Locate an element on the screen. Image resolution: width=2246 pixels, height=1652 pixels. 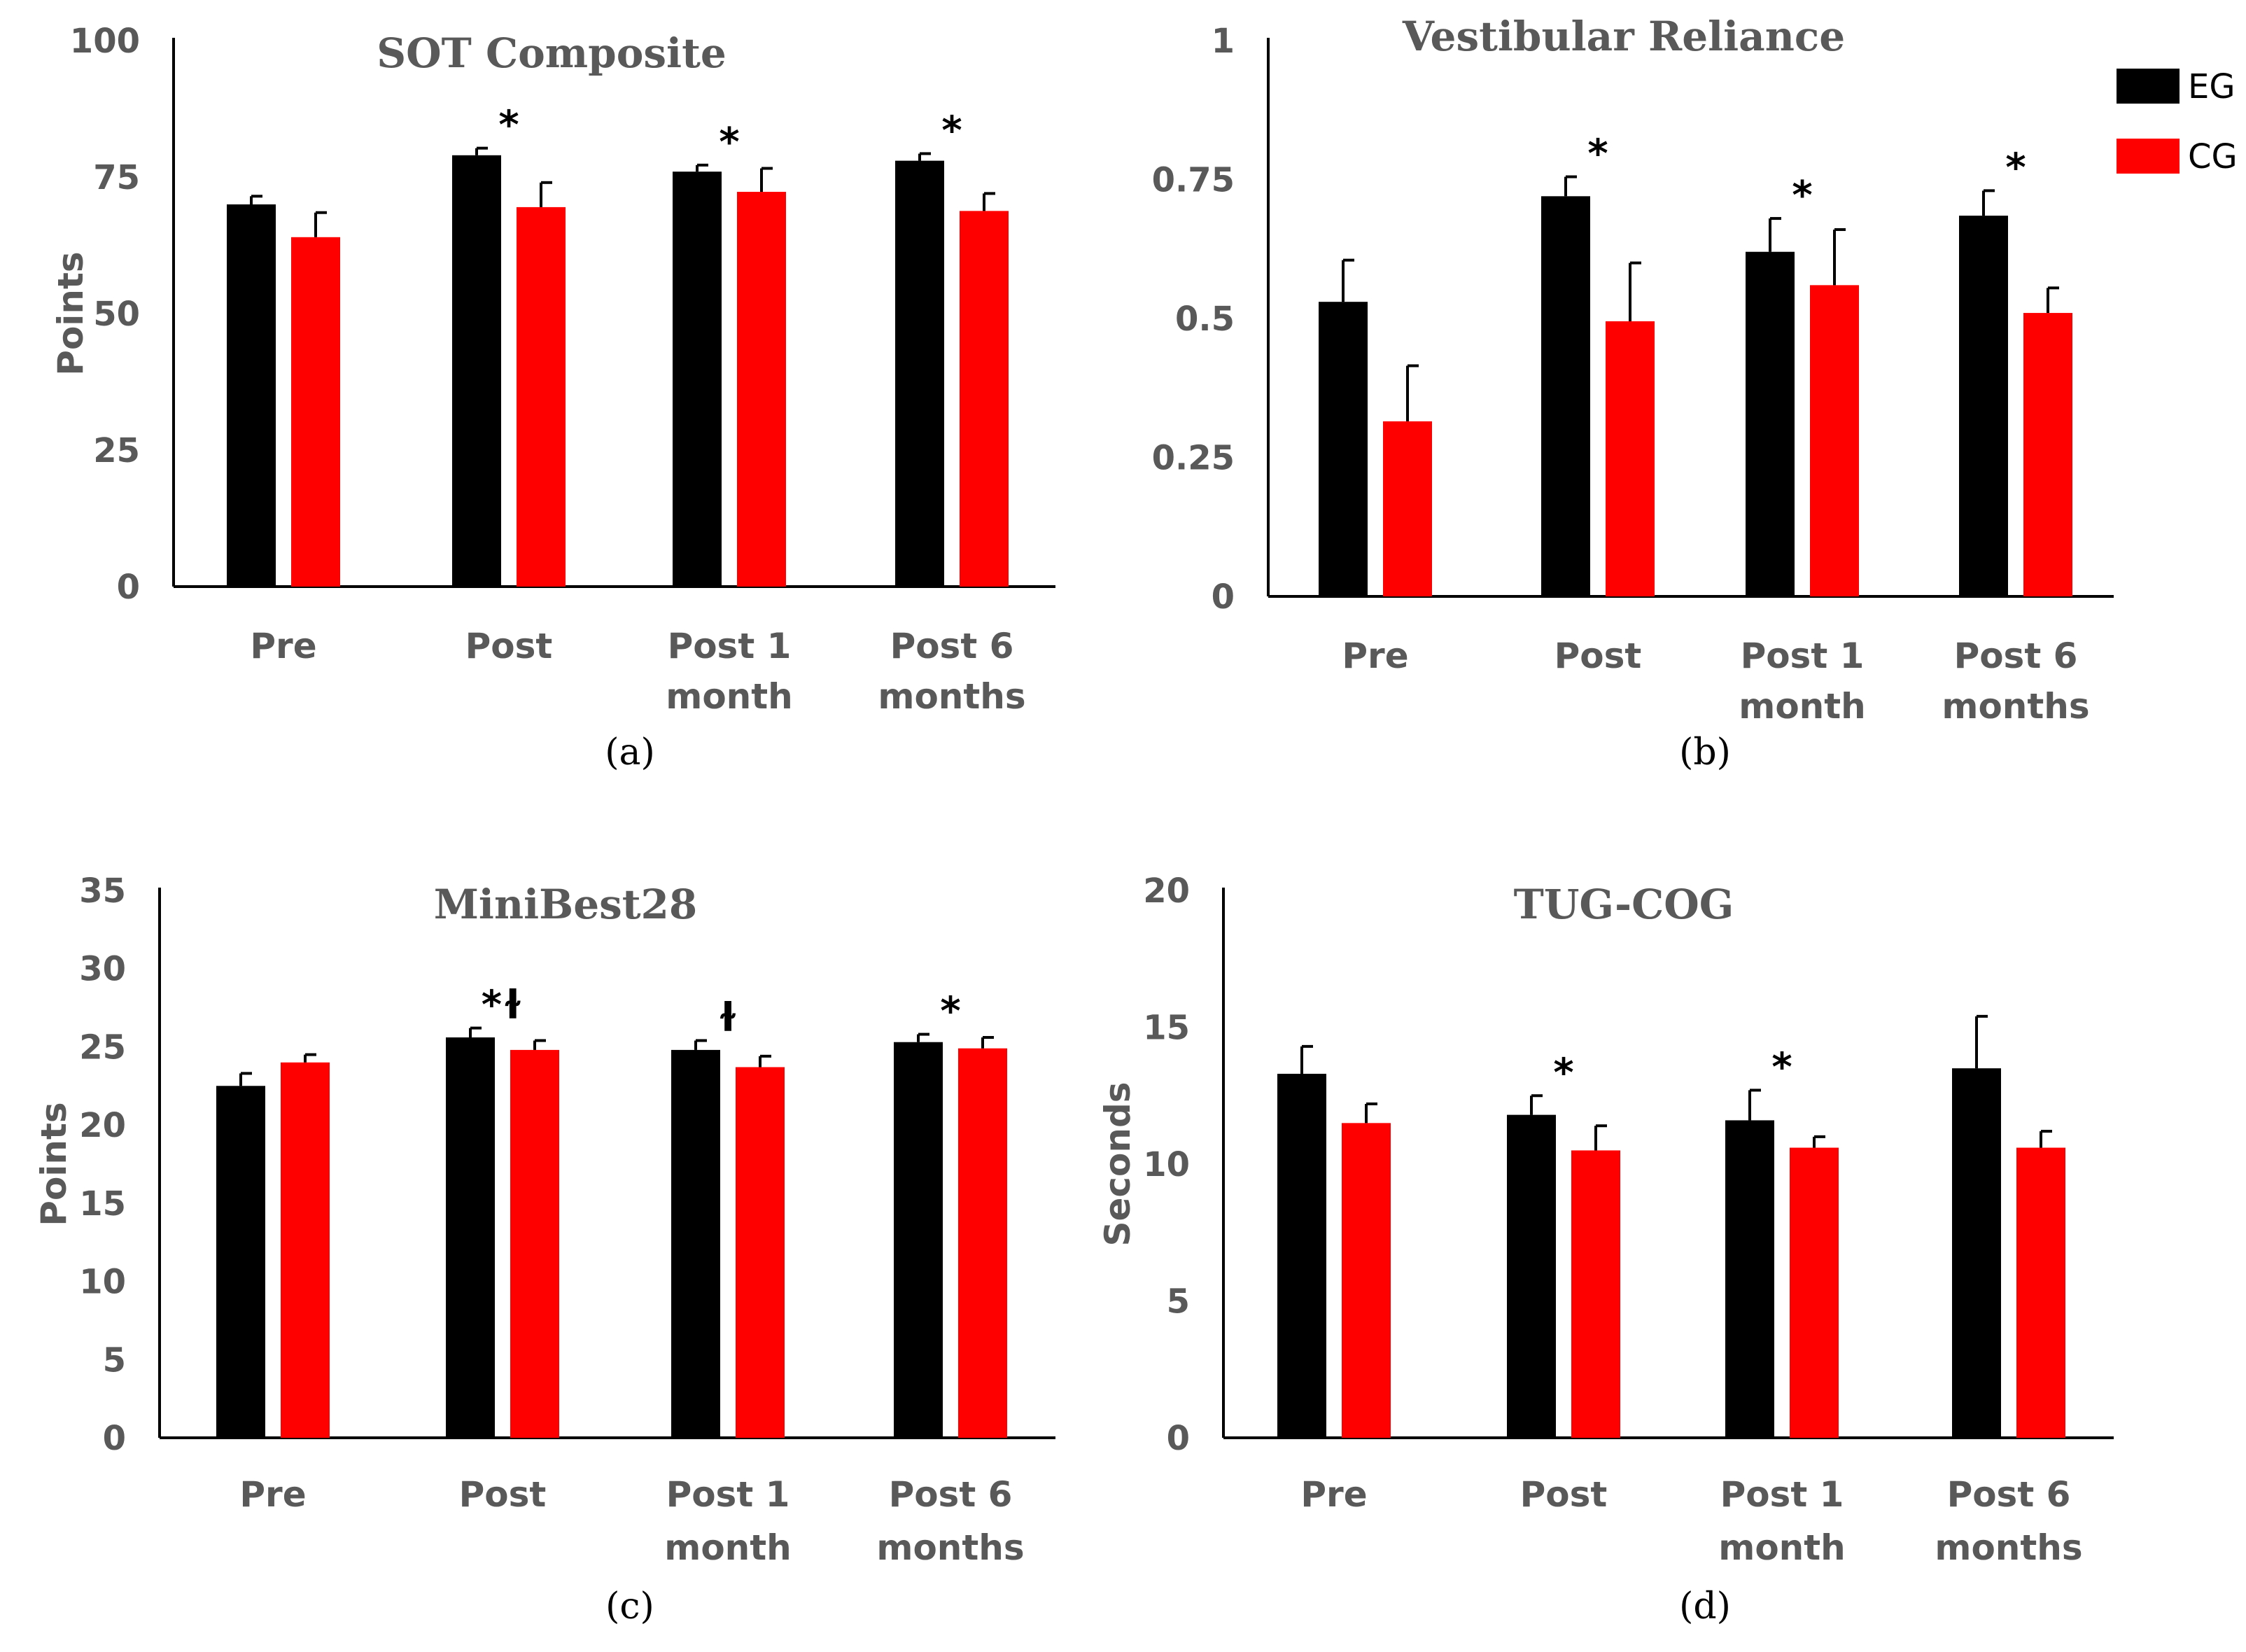
chart-a-y-tick-label: 50 is located at coordinates (117, 314).